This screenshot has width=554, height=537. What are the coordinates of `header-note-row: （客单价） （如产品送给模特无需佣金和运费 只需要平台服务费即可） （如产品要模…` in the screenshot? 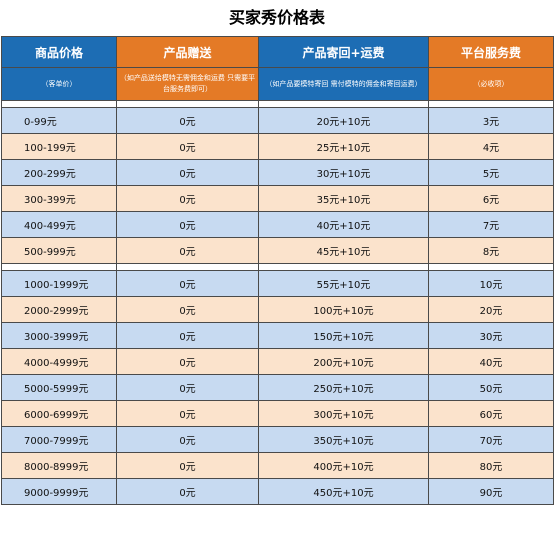 It's located at (277, 84).